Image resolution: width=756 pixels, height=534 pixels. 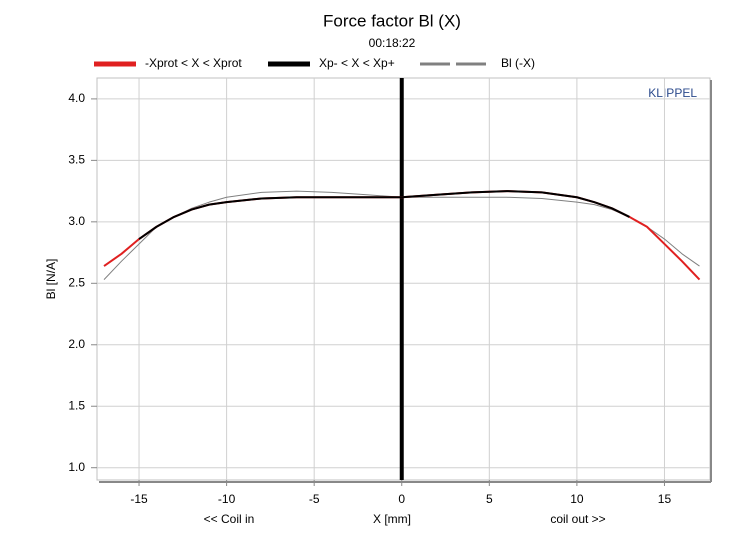 What do you see at coordinates (392, 519) in the screenshot?
I see `x-axis-label: X [mm]` at bounding box center [392, 519].